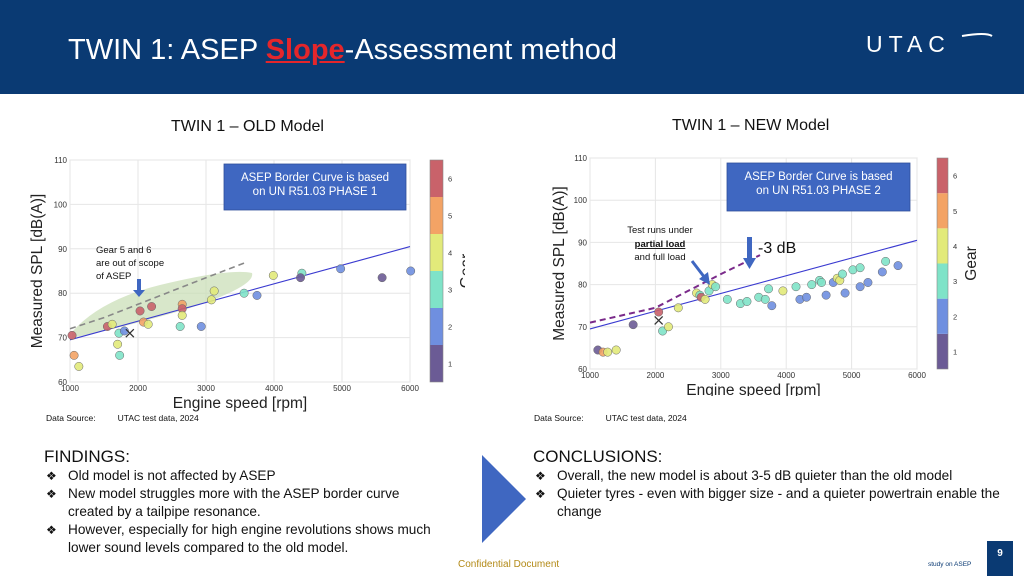 Image resolution: width=1024 pixels, height=576 pixels. What do you see at coordinates (139, 288) in the screenshot?
I see `down-arrow-icon` at bounding box center [139, 288].